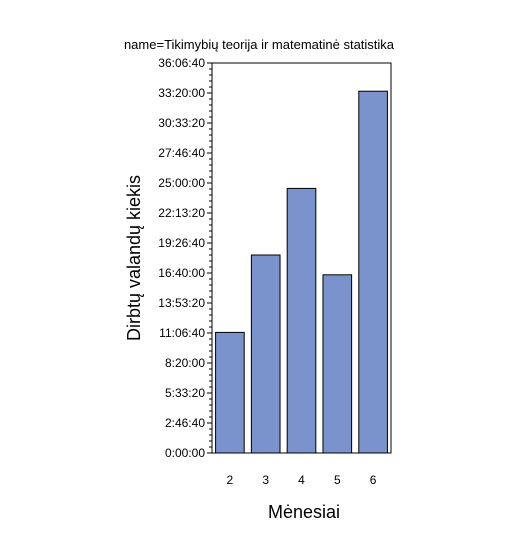 The width and height of the screenshot is (518, 546). What do you see at coordinates (181, 213) in the screenshot?
I see `y-tick-label: 22:13:20` at bounding box center [181, 213].